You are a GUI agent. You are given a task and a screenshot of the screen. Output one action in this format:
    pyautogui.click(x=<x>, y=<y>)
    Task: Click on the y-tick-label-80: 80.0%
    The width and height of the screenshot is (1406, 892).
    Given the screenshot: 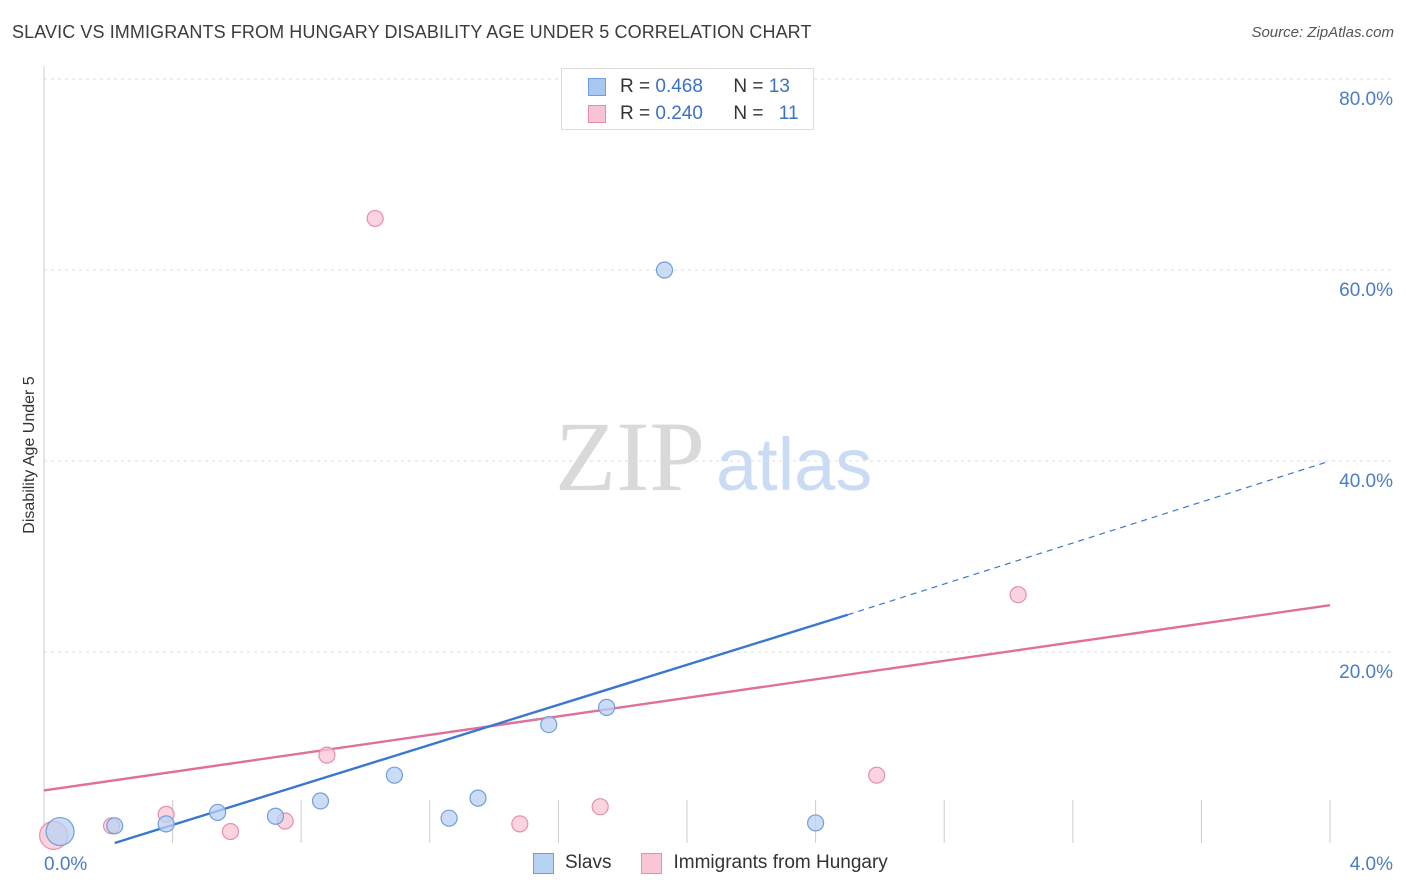 What is the action you would take?
    pyautogui.click(x=1366, y=99)
    